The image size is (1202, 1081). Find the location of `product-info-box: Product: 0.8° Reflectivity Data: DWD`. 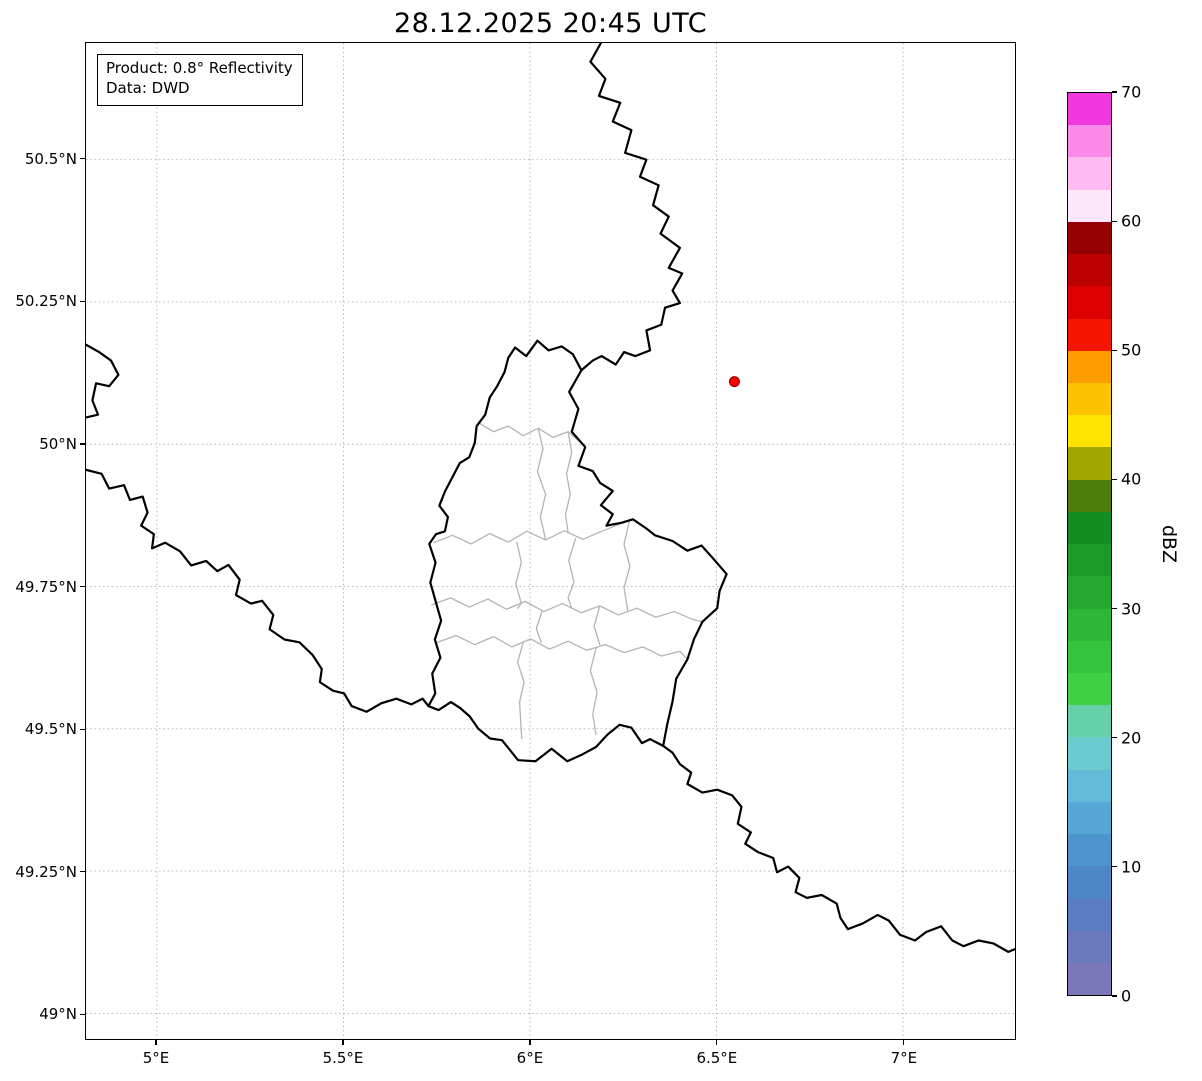

product-info-box: Product: 0.8° Reflectivity Data: DWD is located at coordinates (200, 80).